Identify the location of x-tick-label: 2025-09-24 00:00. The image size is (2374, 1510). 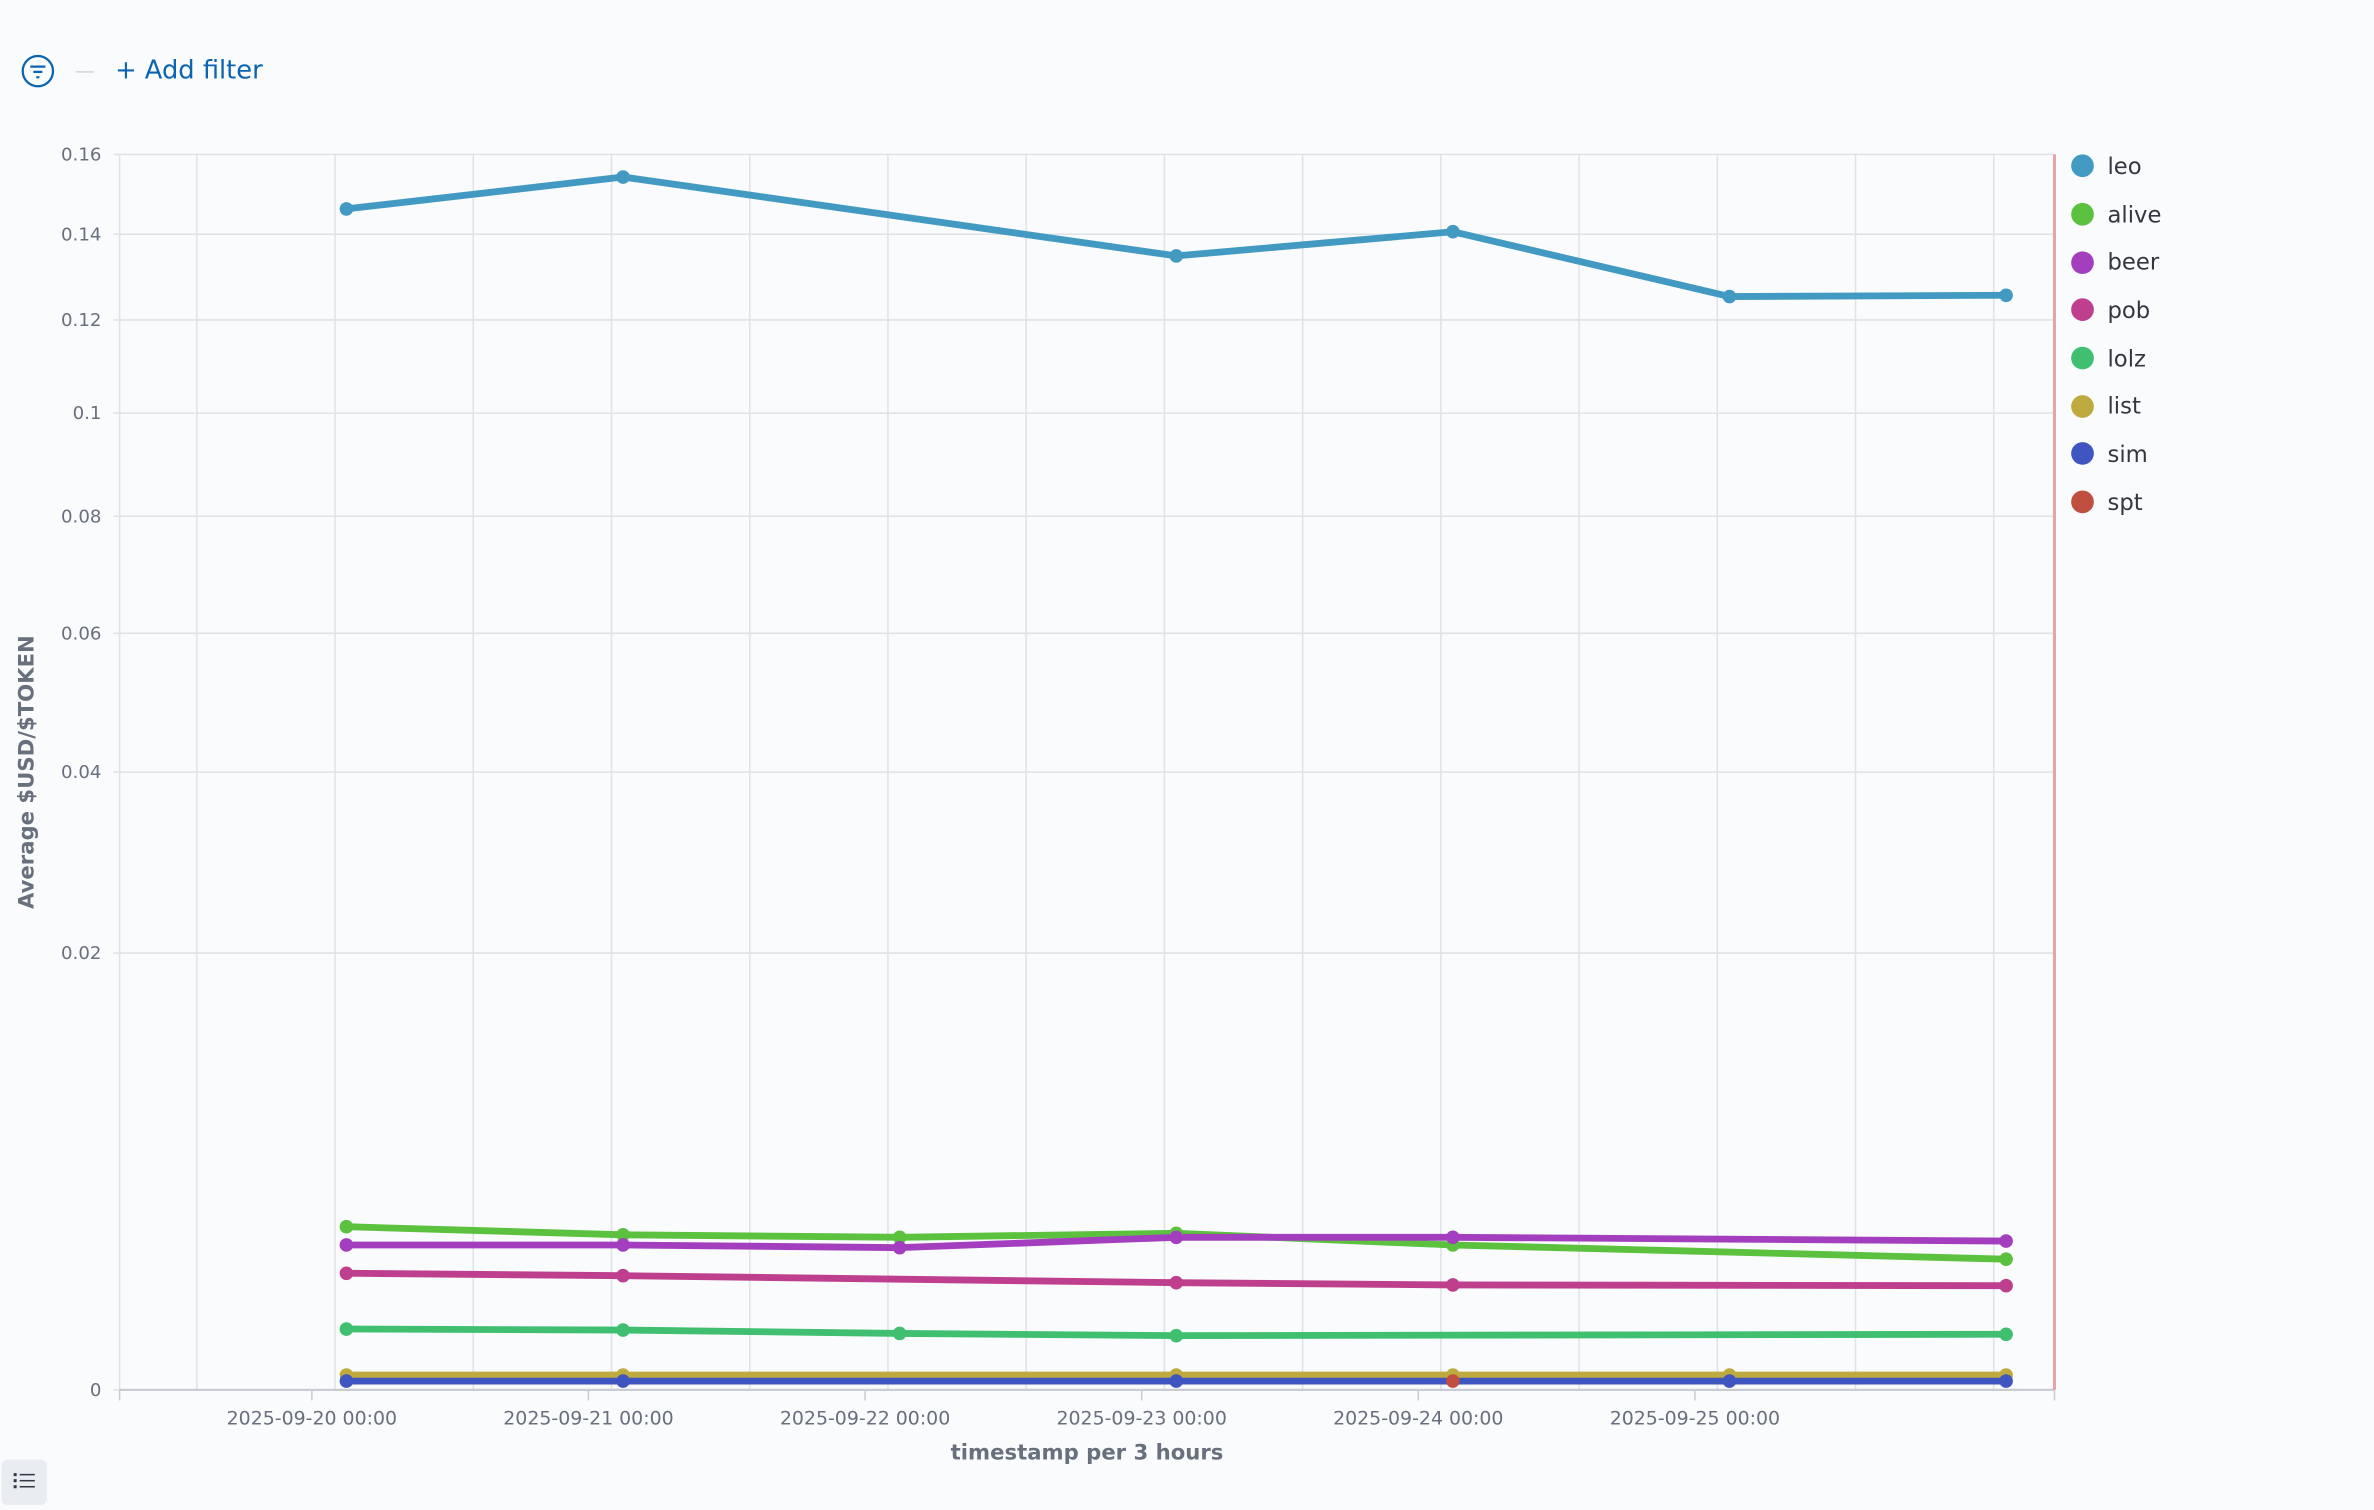
(1418, 1419).